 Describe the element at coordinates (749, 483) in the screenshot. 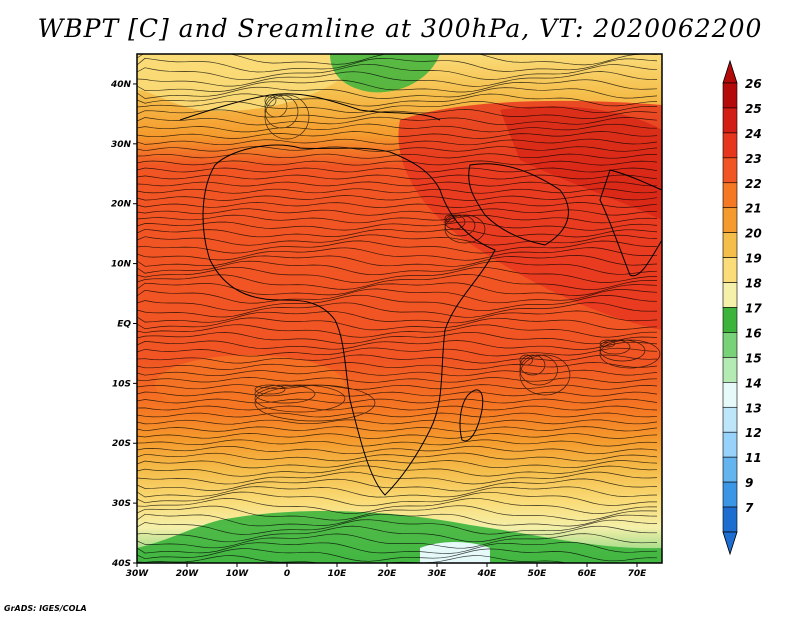

I see `colorbar-label: 9` at that location.